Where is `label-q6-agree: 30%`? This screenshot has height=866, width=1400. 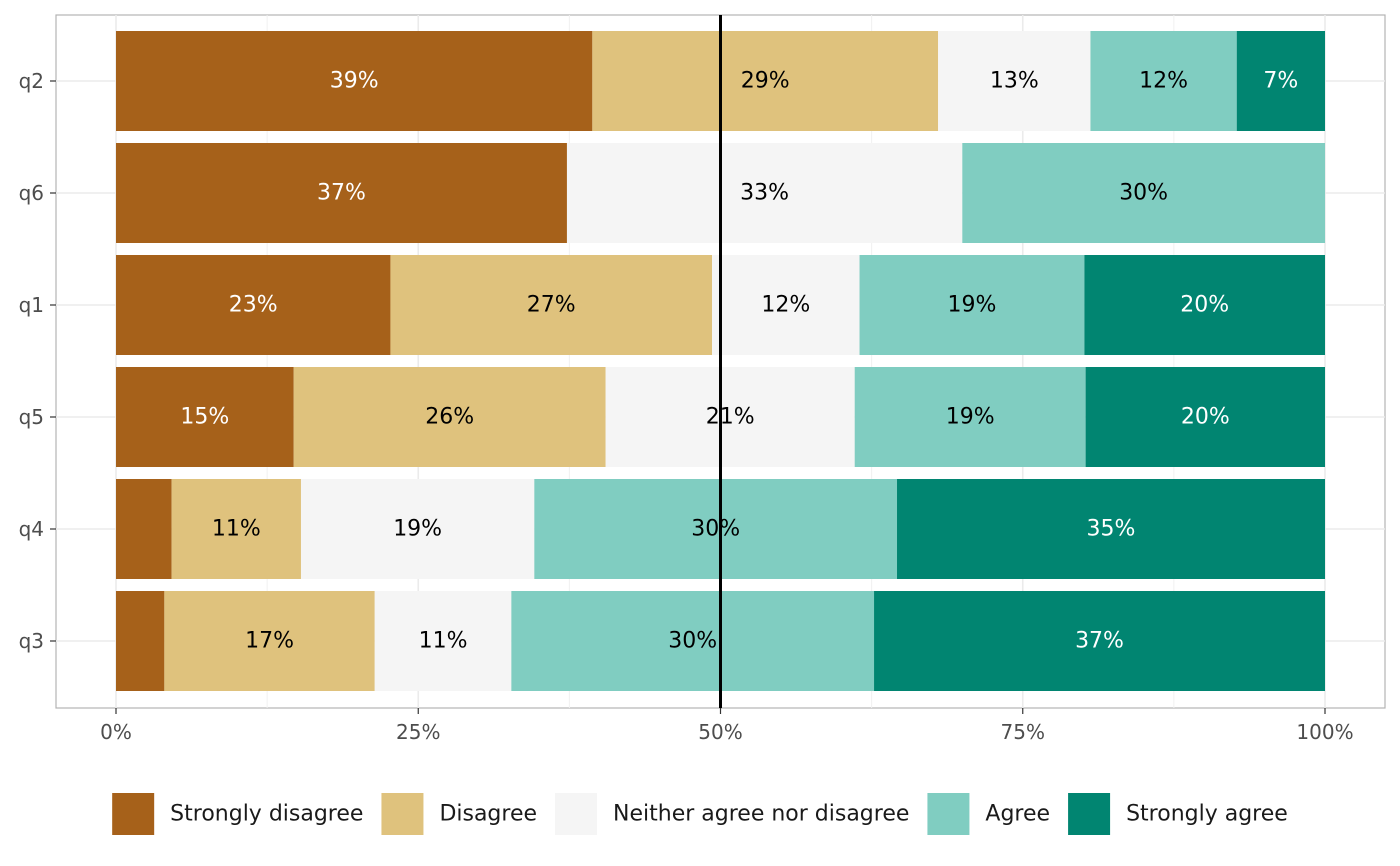 label-q6-agree: 30% is located at coordinates (1143, 193).